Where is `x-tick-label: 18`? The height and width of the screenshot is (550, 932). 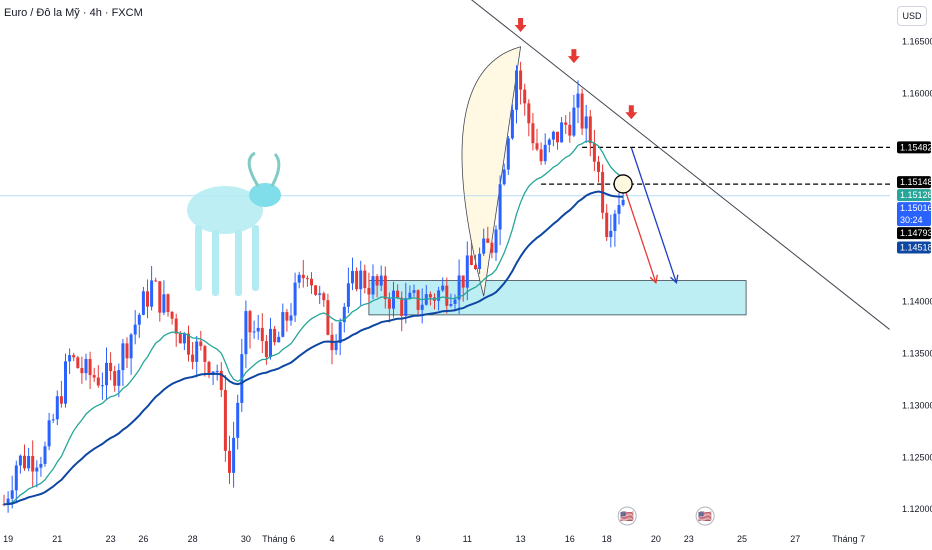
x-tick-label: 18 is located at coordinates (607, 539).